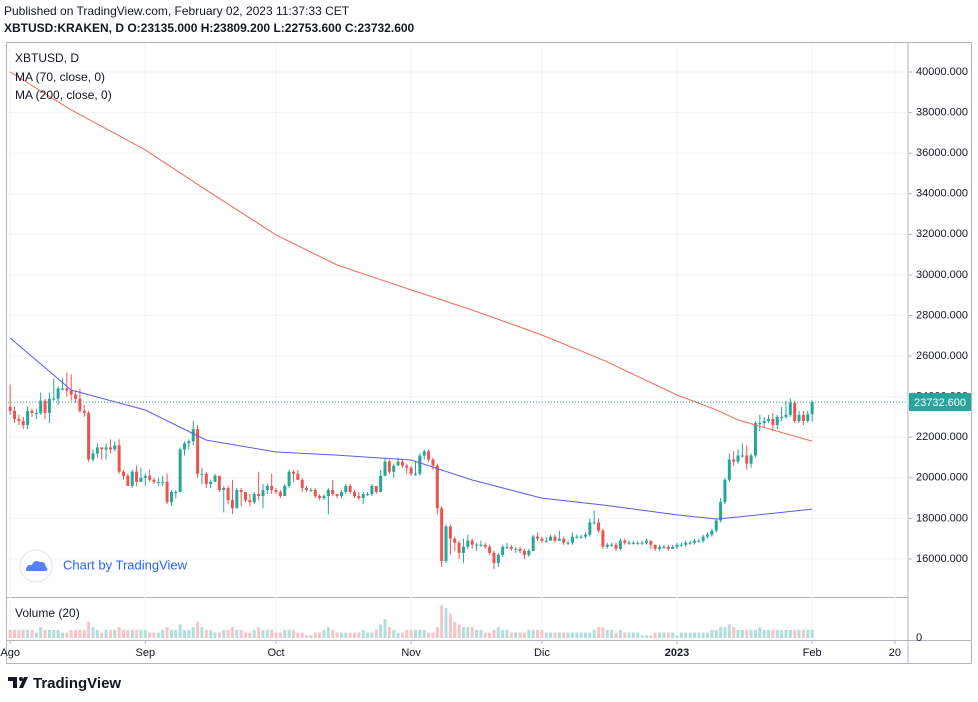 The image size is (978, 702). Describe the element at coordinates (812, 653) in the screenshot. I see `x-tick-label: Feb` at that location.